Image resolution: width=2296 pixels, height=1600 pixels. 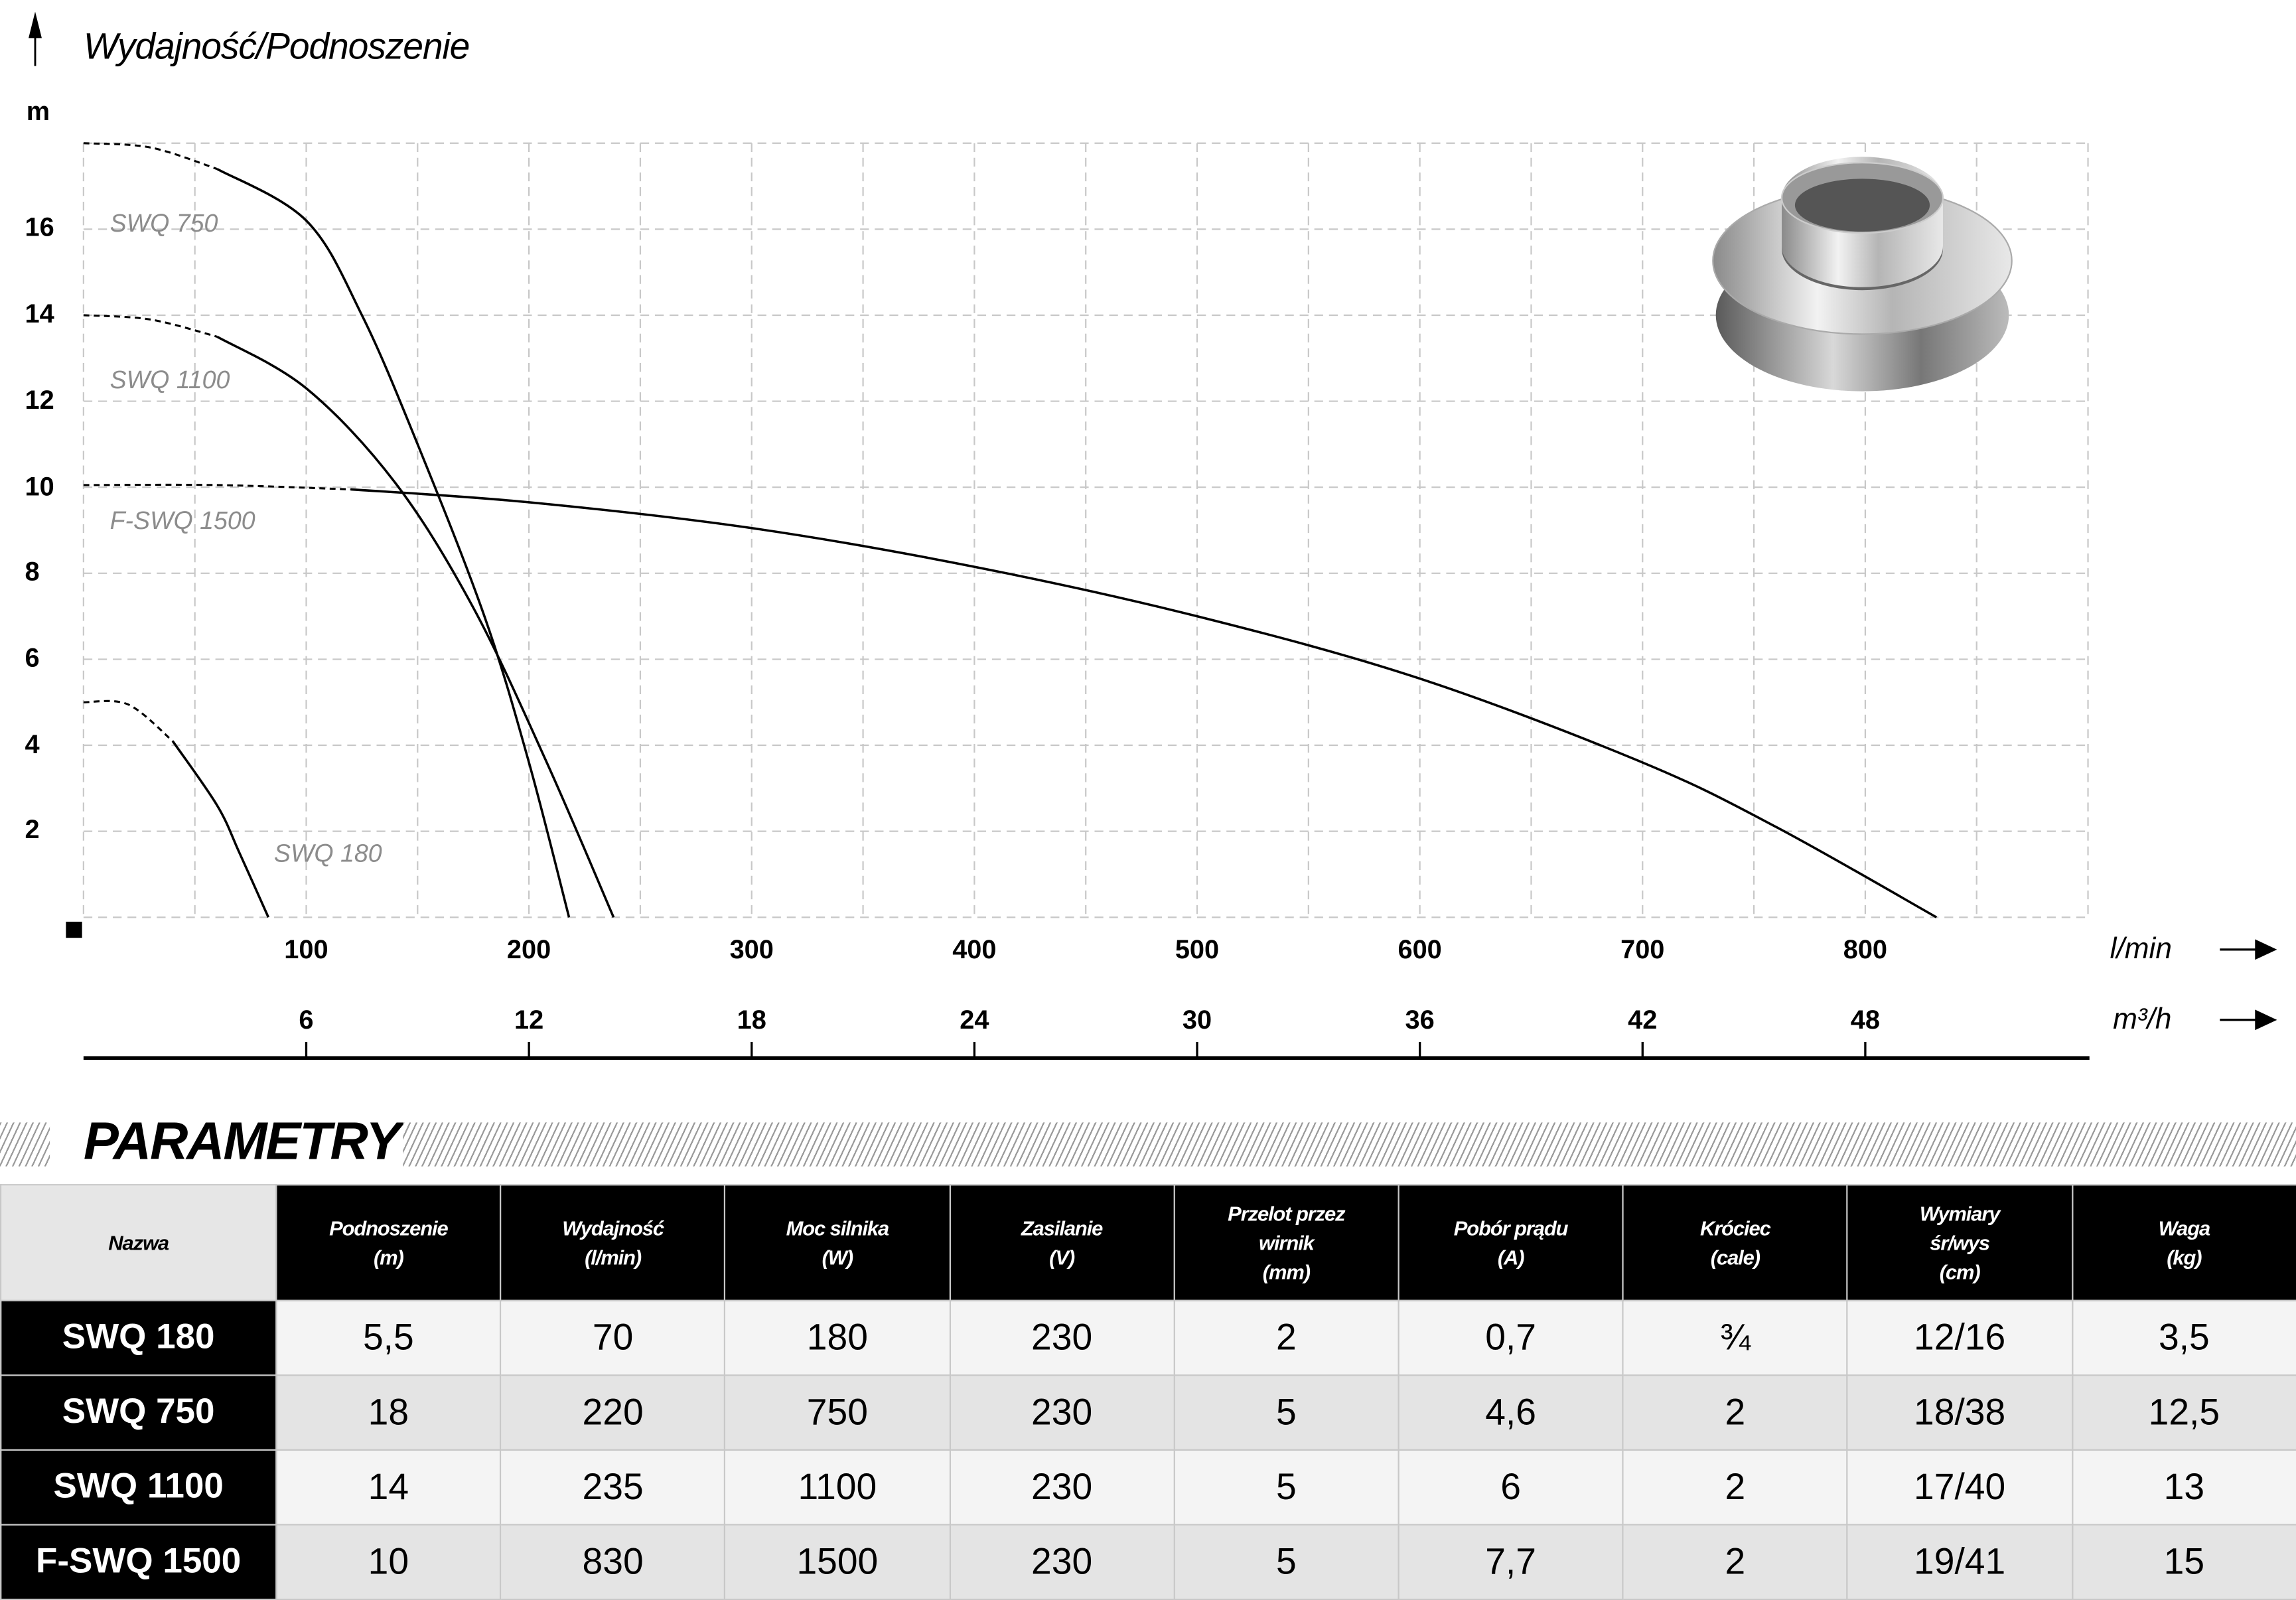 What do you see at coordinates (837, 1337) in the screenshot?
I see `table-cell: 180` at bounding box center [837, 1337].